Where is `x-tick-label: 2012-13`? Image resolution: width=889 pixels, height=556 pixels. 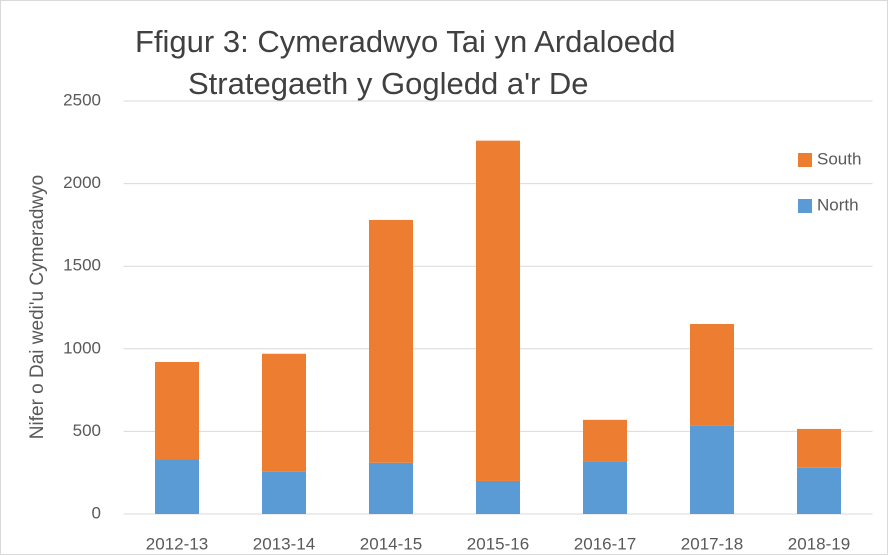 x-tick-label: 2012-13 is located at coordinates (177, 543).